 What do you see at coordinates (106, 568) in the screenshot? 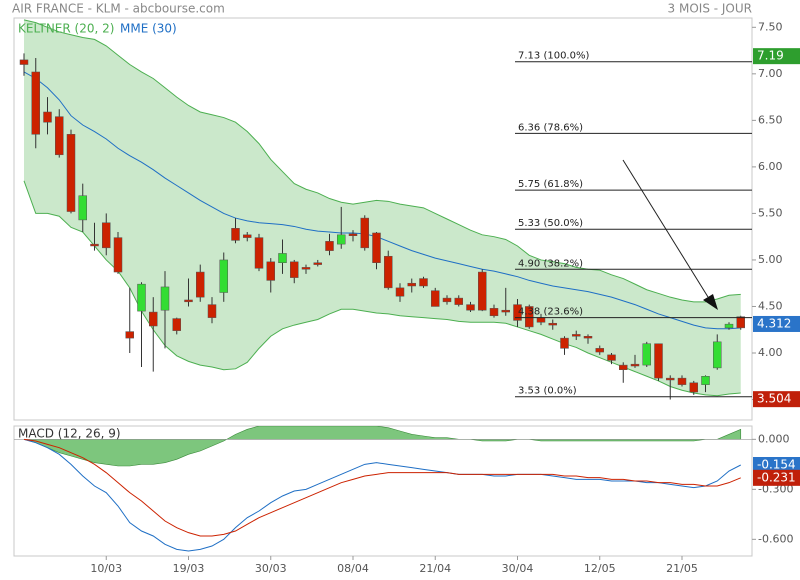
I see `x-tick-label: 10/03` at bounding box center [106, 568].